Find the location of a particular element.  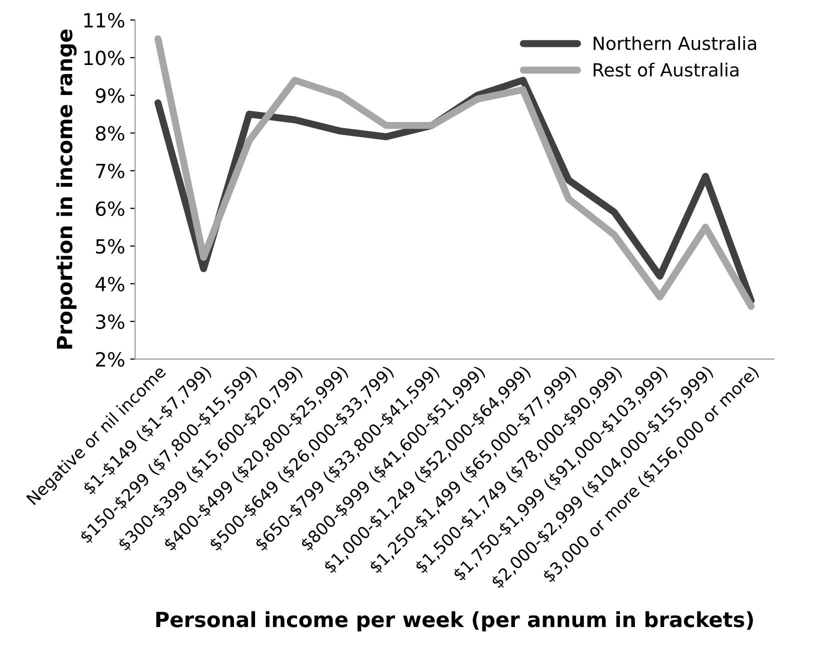

y-tick-label: 10% is located at coordinates (104, 58).